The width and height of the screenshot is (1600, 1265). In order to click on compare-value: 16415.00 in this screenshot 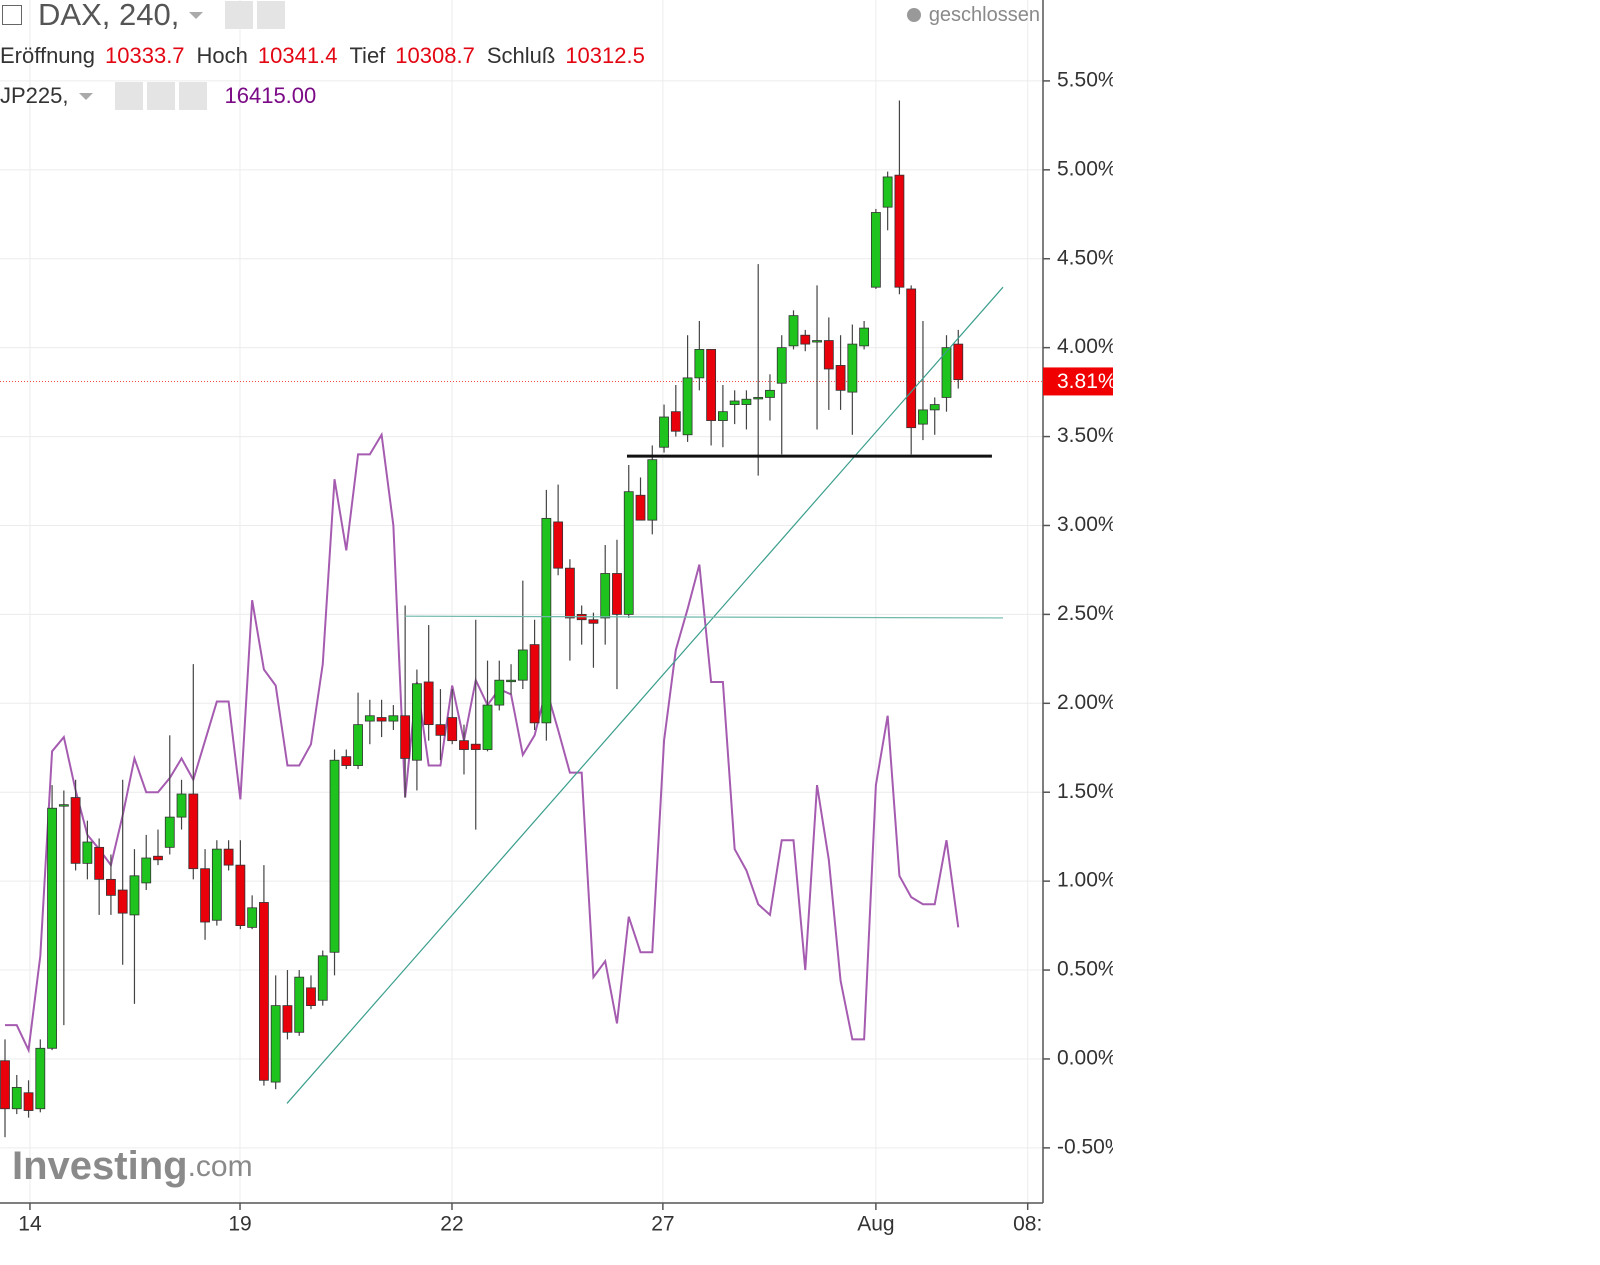, I will do `click(270, 95)`.